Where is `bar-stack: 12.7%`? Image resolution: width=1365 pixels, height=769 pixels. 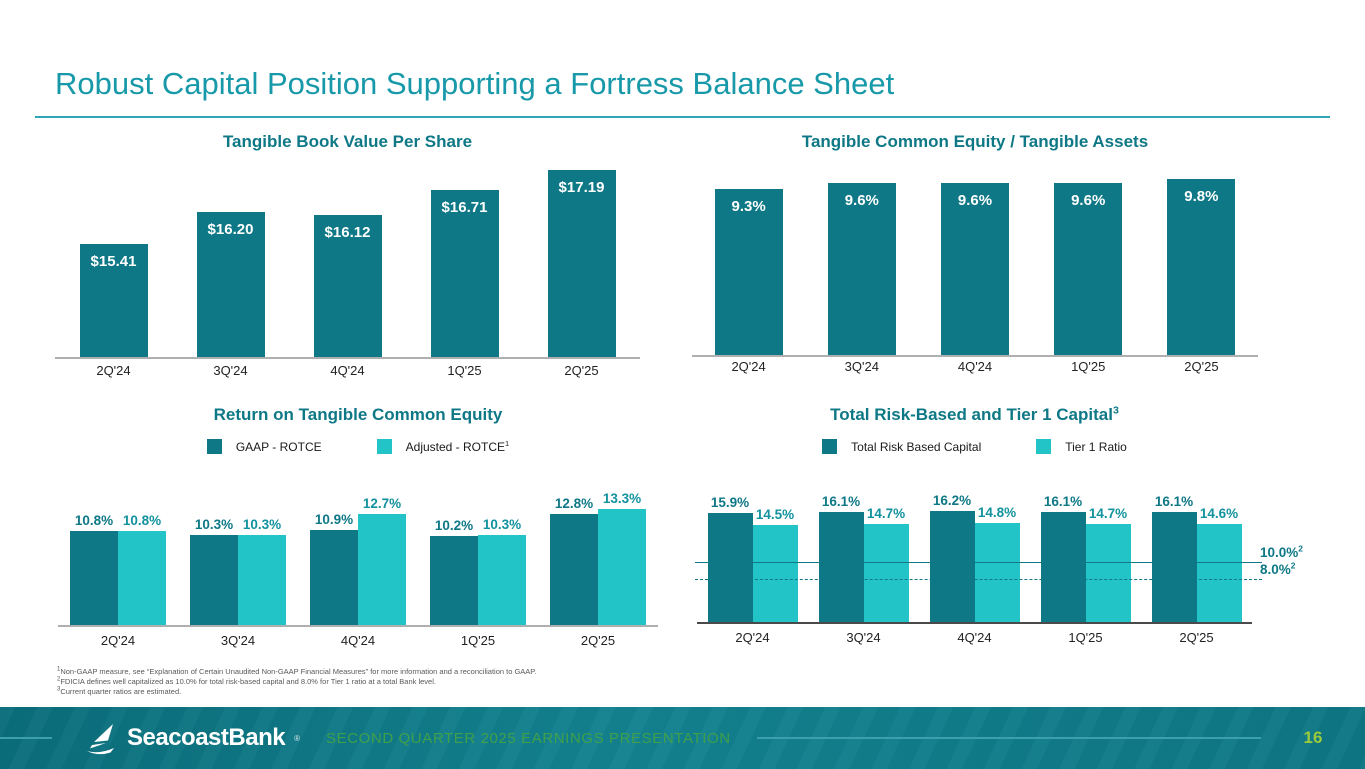
bar-stack: 12.7% is located at coordinates (382, 560).